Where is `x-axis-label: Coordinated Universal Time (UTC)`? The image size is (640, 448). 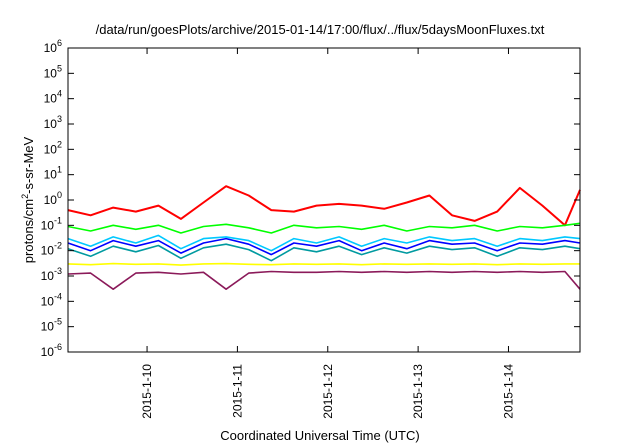
x-axis-label: Coordinated Universal Time (UTC) is located at coordinates (320, 435).